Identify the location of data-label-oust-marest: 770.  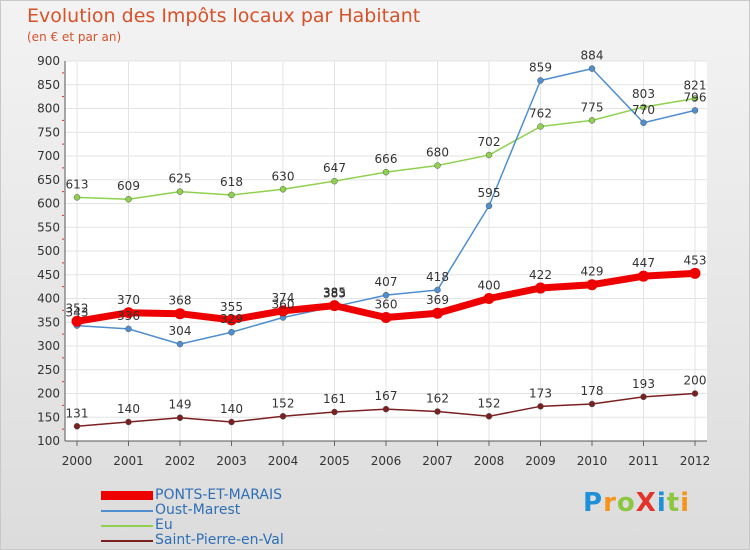
(643, 110).